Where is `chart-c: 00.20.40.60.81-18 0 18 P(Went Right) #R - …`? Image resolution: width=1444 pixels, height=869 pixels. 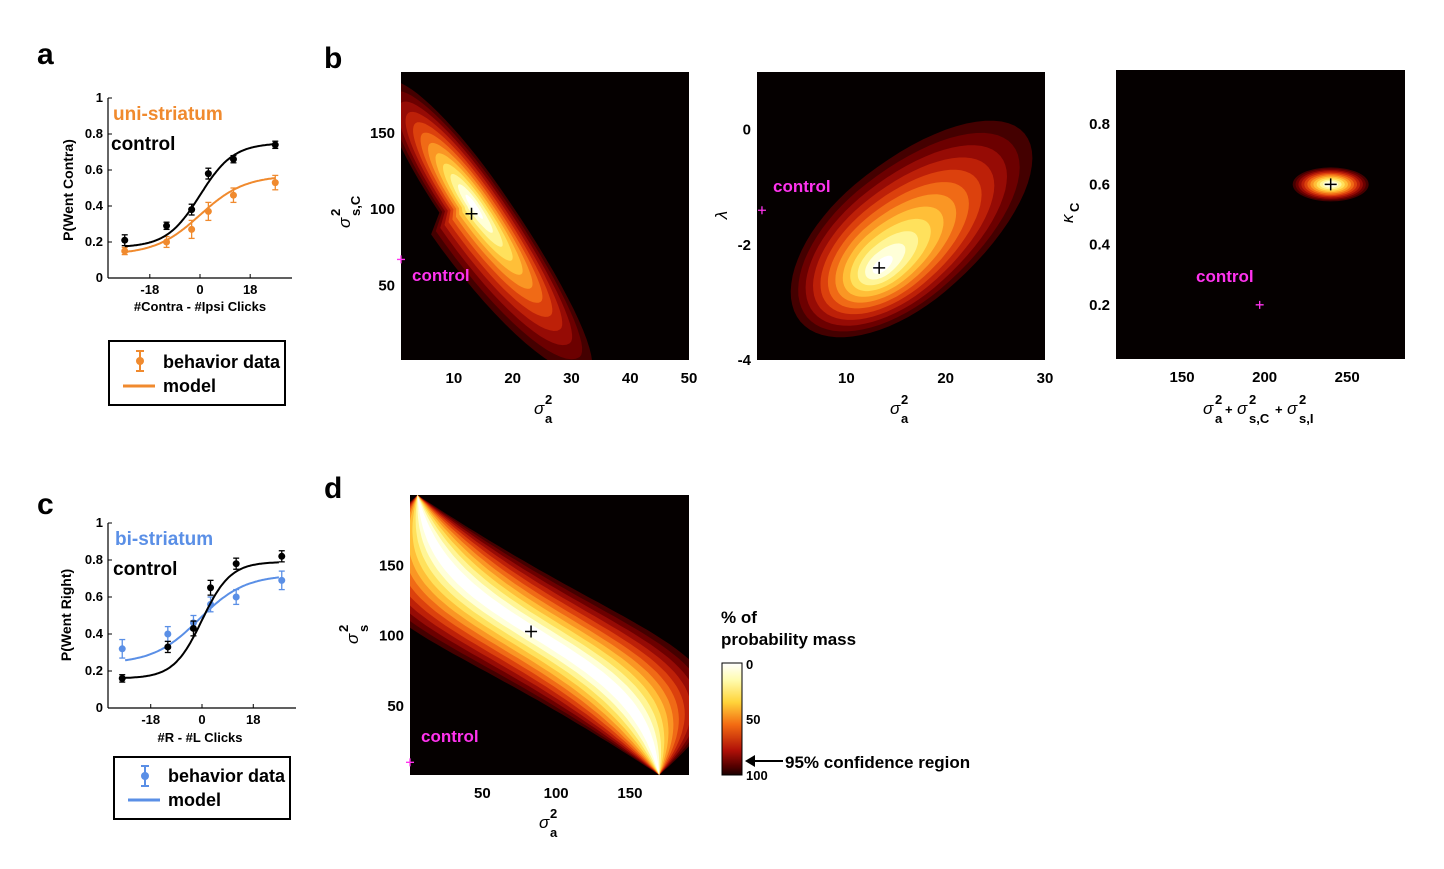 chart-c: 00.20.40.60.81-18 0 18 P(Went Right) #R - … is located at coordinates (177, 630).